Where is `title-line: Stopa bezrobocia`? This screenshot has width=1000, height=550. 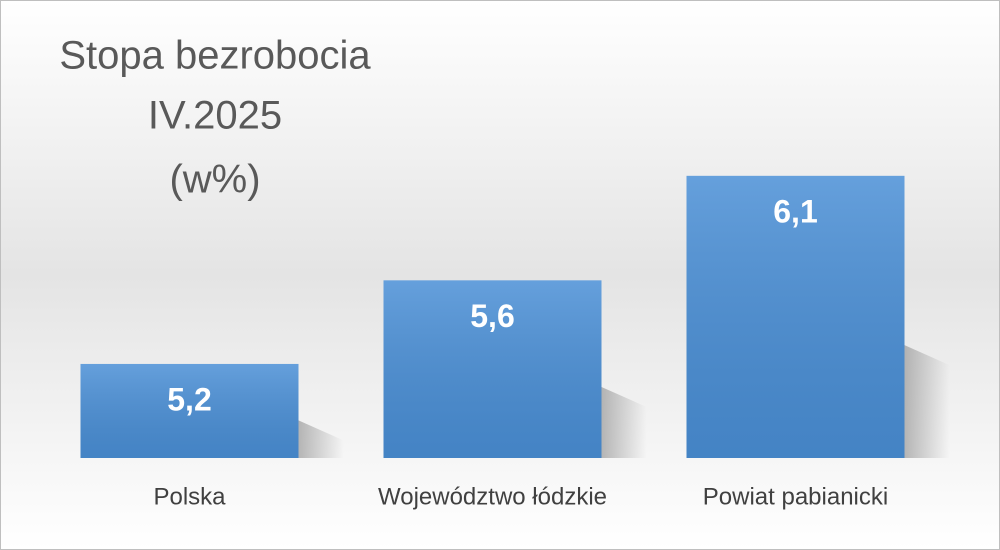 title-line: Stopa bezrobocia is located at coordinates (215, 56).